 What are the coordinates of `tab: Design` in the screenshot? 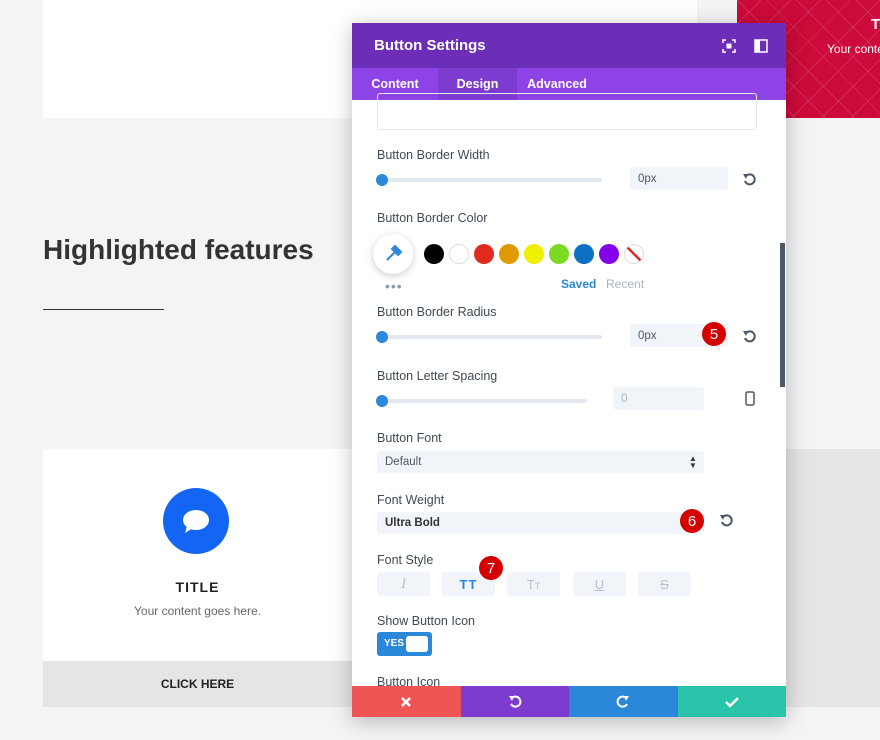 It's located at (477, 84).